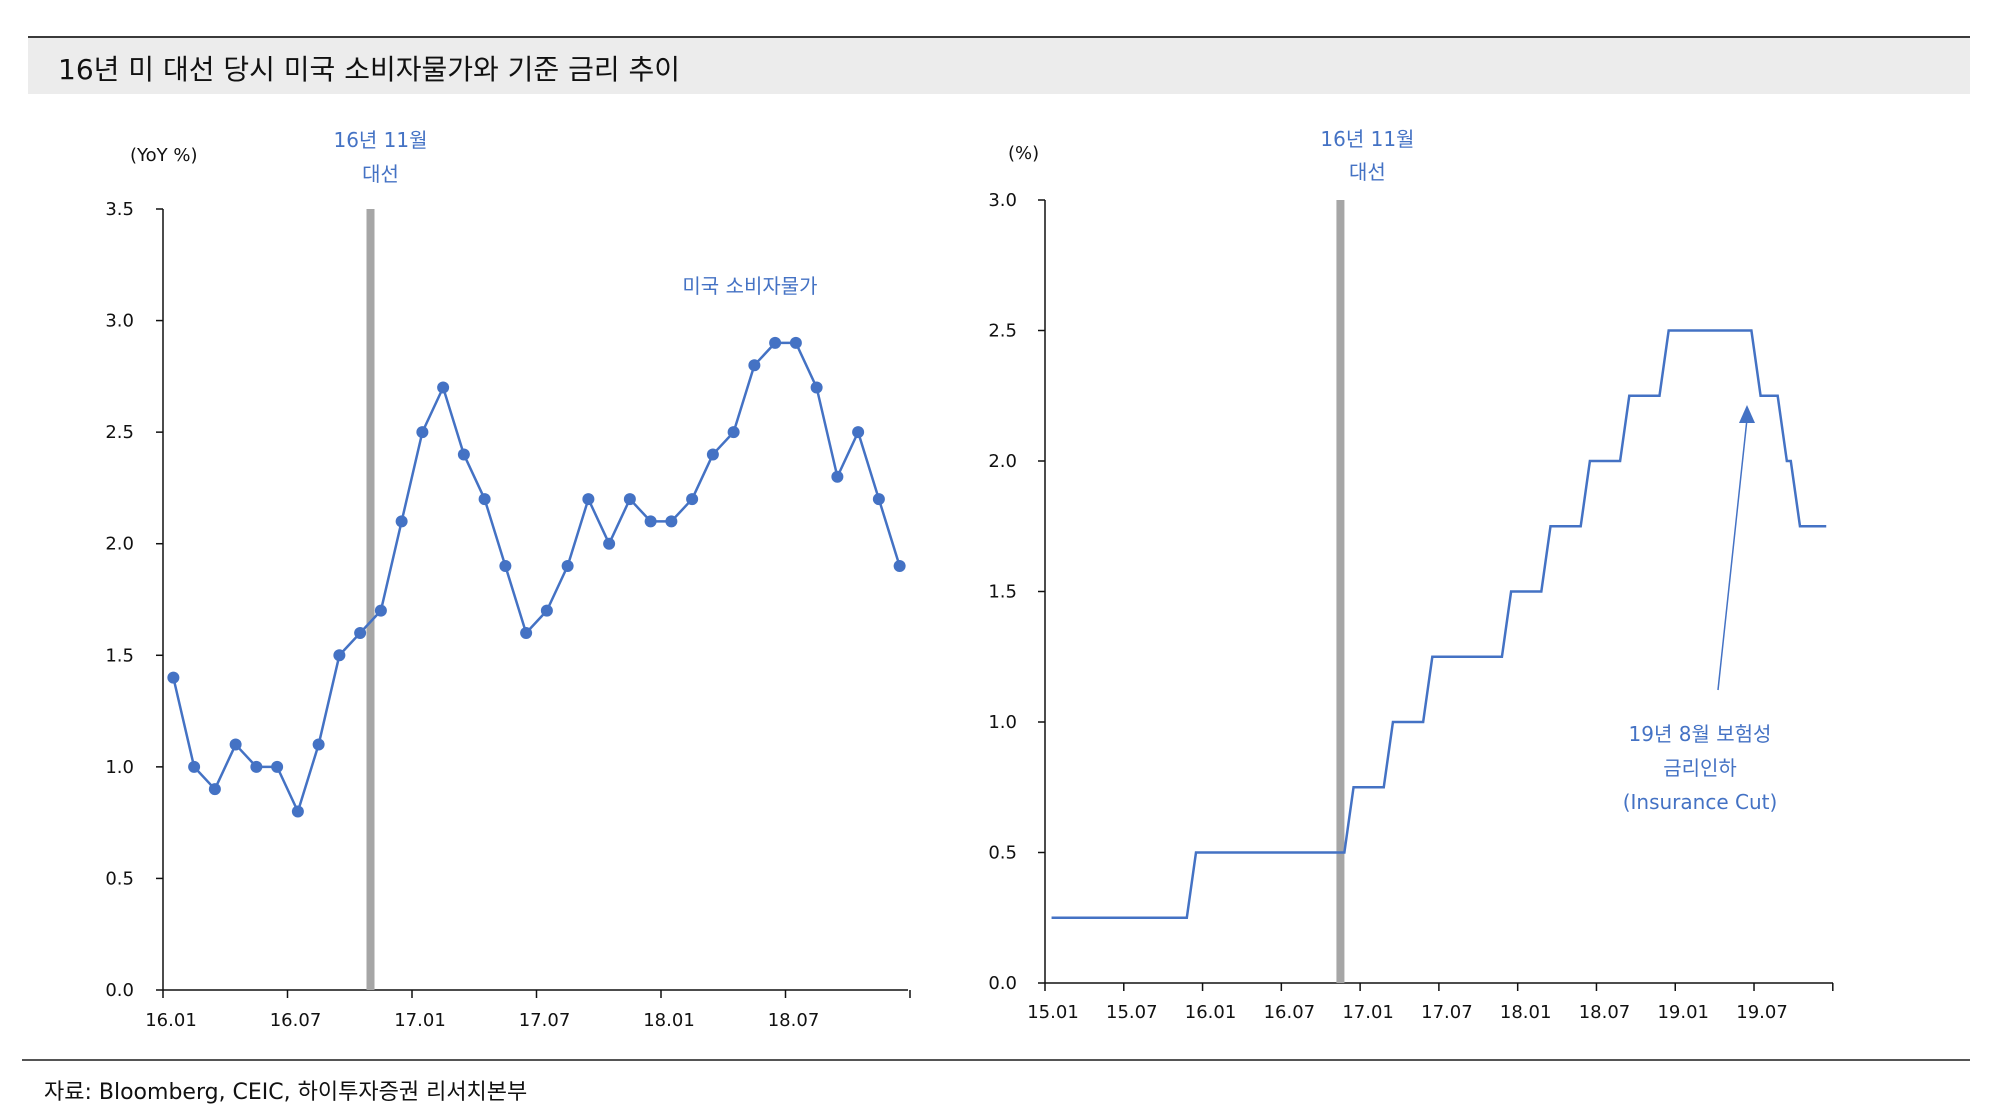  I want to click on x-tick-label: 15.07, so click(1132, 1012).